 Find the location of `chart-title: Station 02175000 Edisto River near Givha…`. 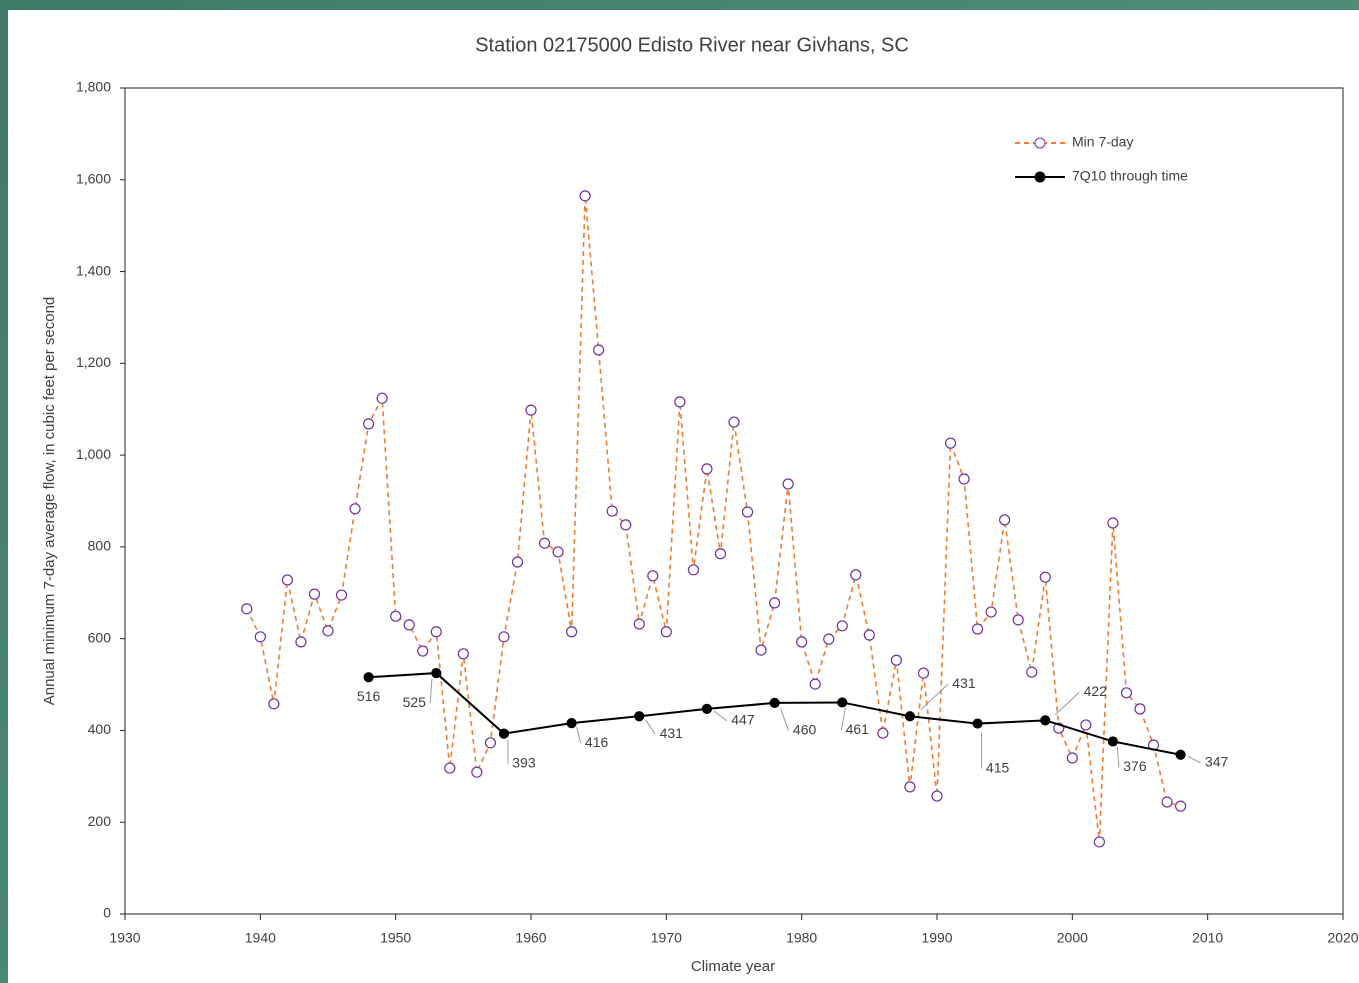

chart-title: Station 02175000 Edisto River near Givha… is located at coordinates (692, 45).